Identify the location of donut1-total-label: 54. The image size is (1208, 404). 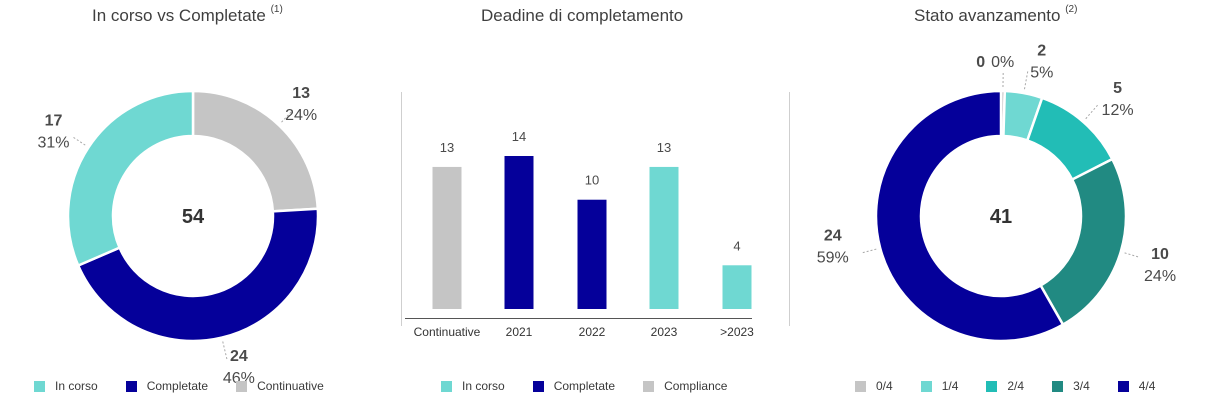
(193, 217).